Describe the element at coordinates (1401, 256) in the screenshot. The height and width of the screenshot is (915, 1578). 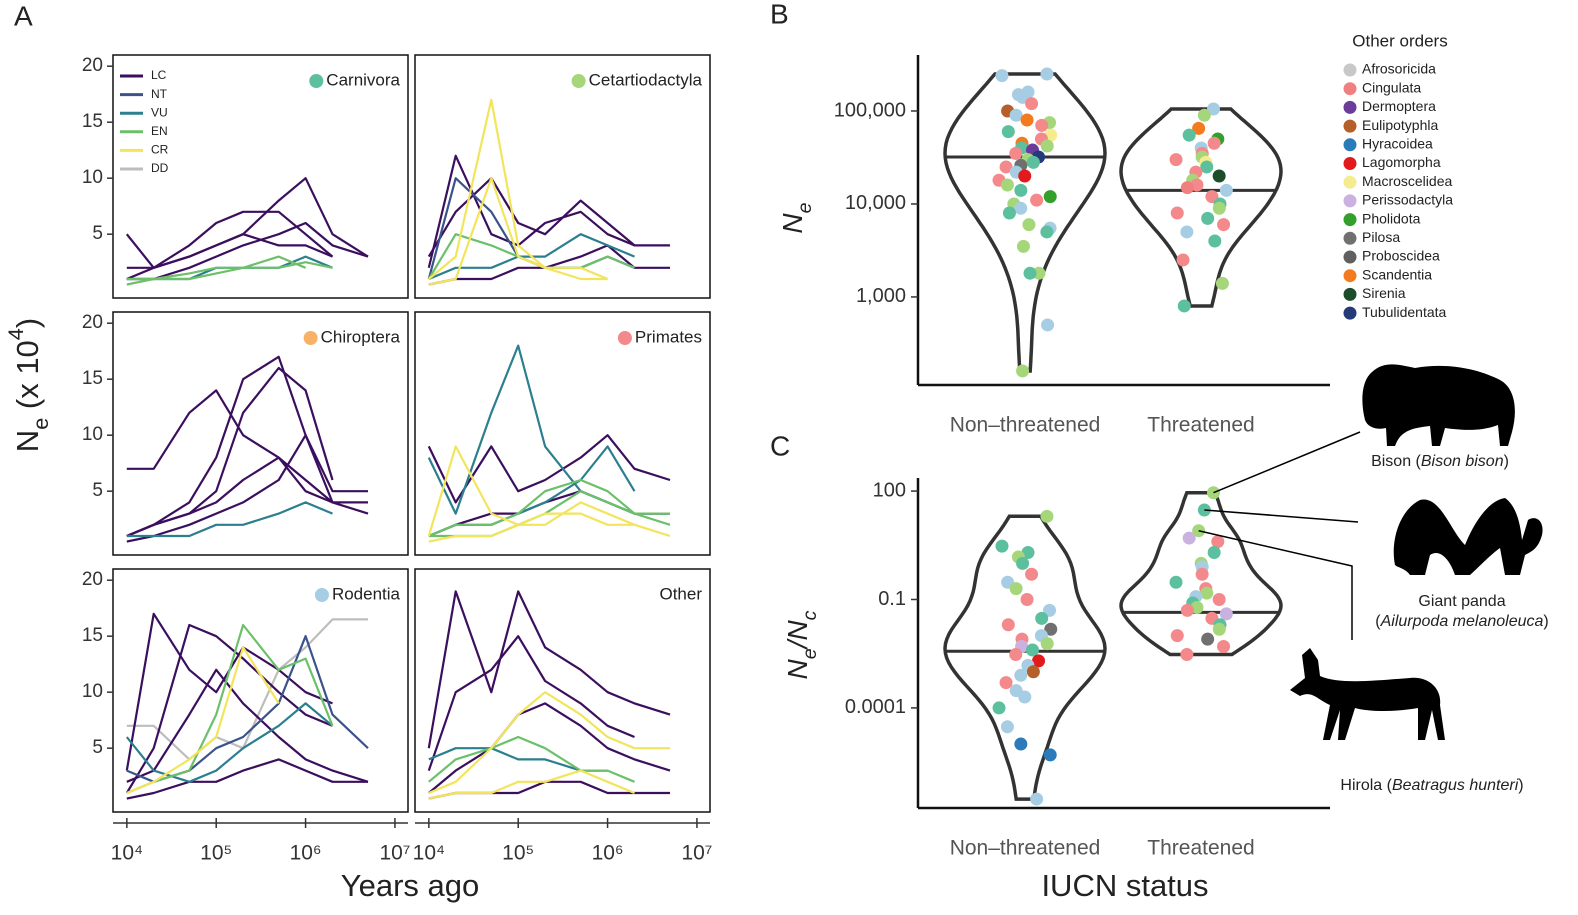
I see `legend-label: Proboscidea` at that location.